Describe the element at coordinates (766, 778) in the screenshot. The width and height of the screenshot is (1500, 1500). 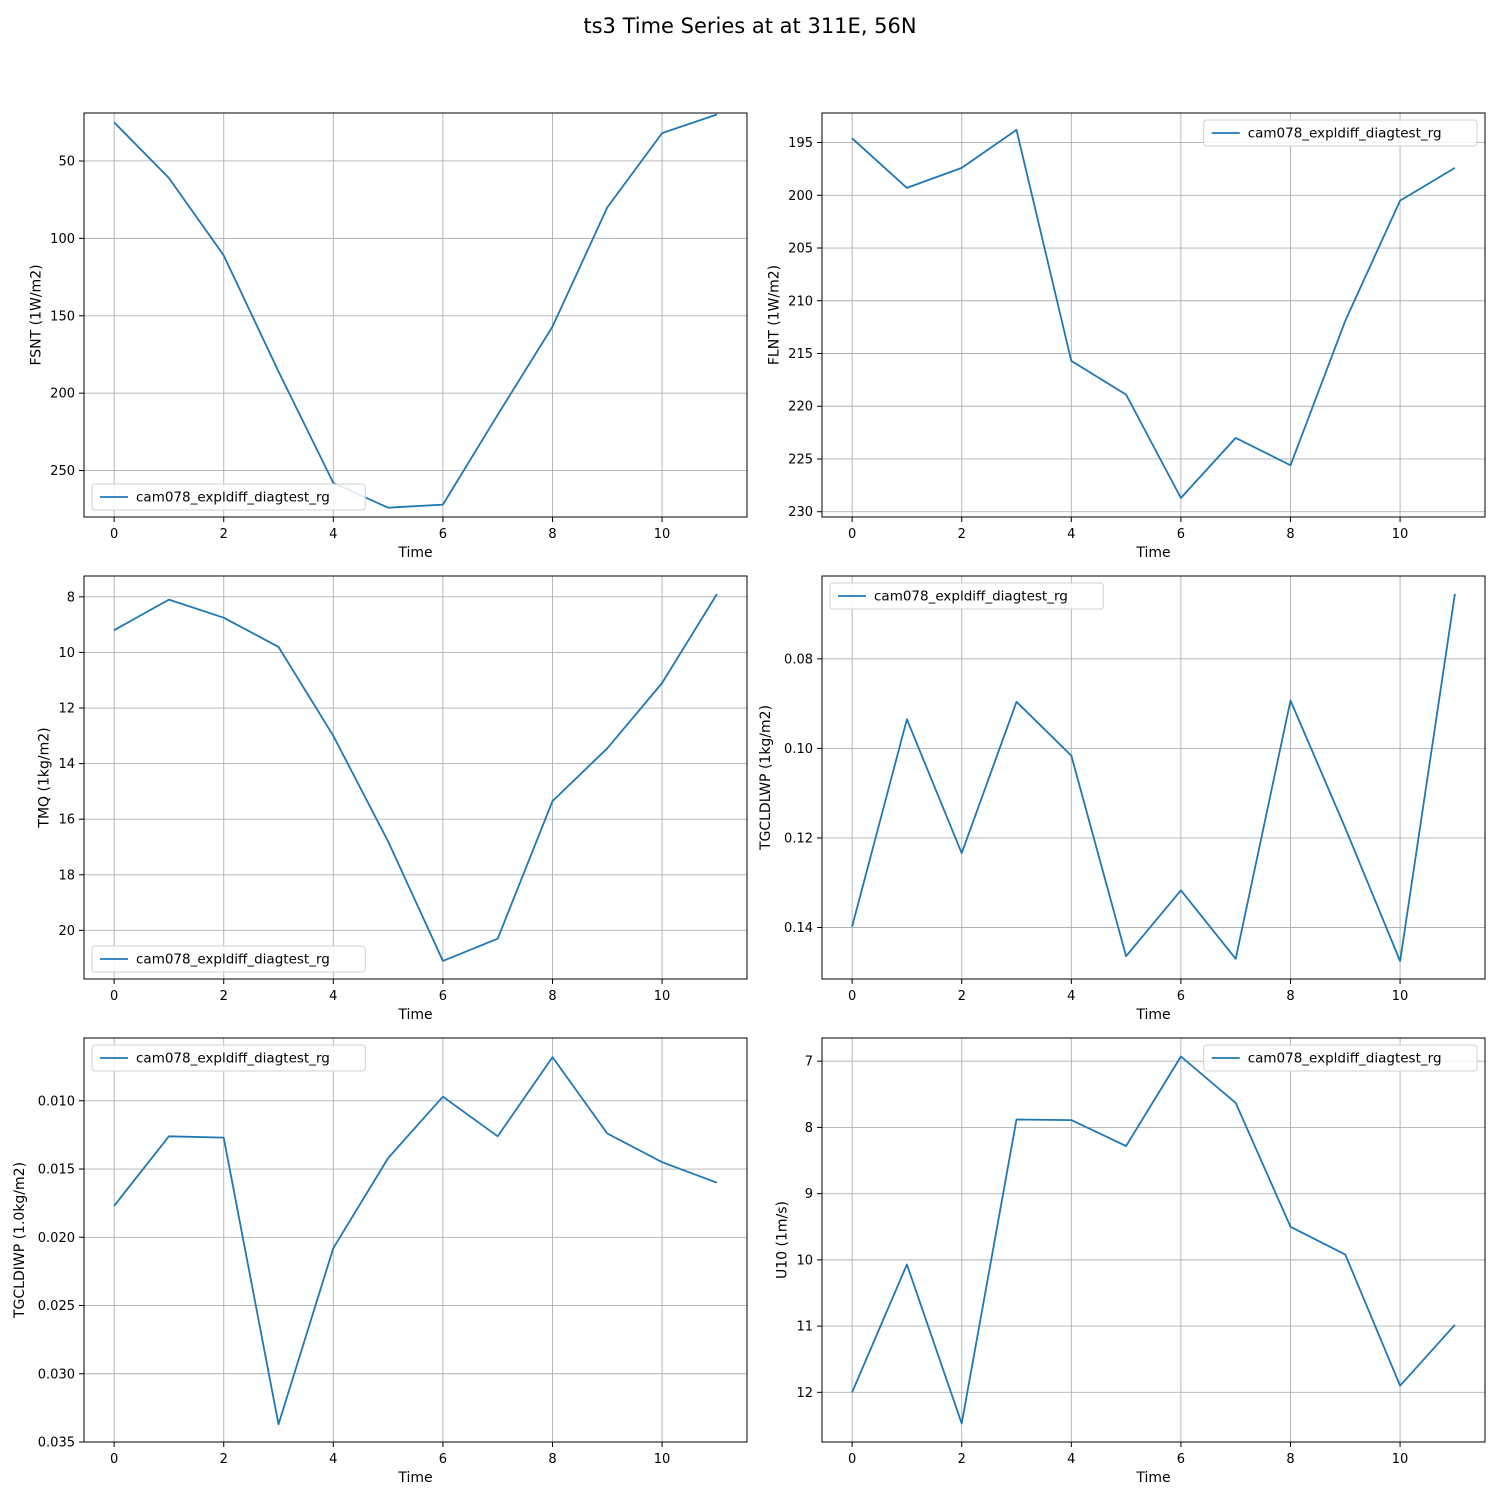
I see `y-axis-label: TGCLDLWP (1kg/m2)` at that location.